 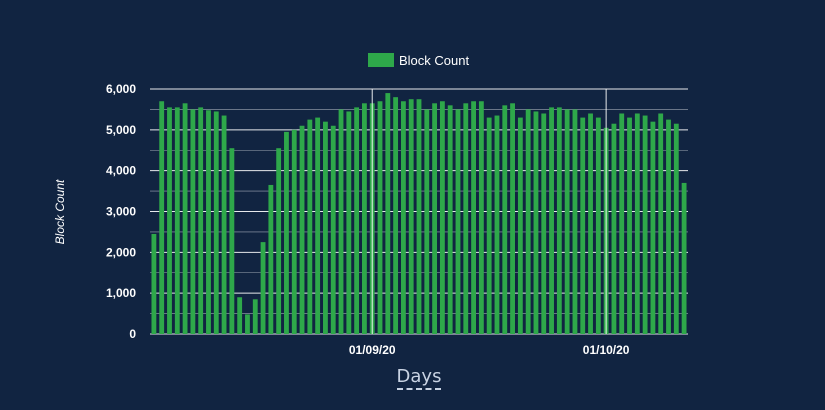 What do you see at coordinates (60, 211) in the screenshot?
I see `y-axis-label: Block Count` at bounding box center [60, 211].